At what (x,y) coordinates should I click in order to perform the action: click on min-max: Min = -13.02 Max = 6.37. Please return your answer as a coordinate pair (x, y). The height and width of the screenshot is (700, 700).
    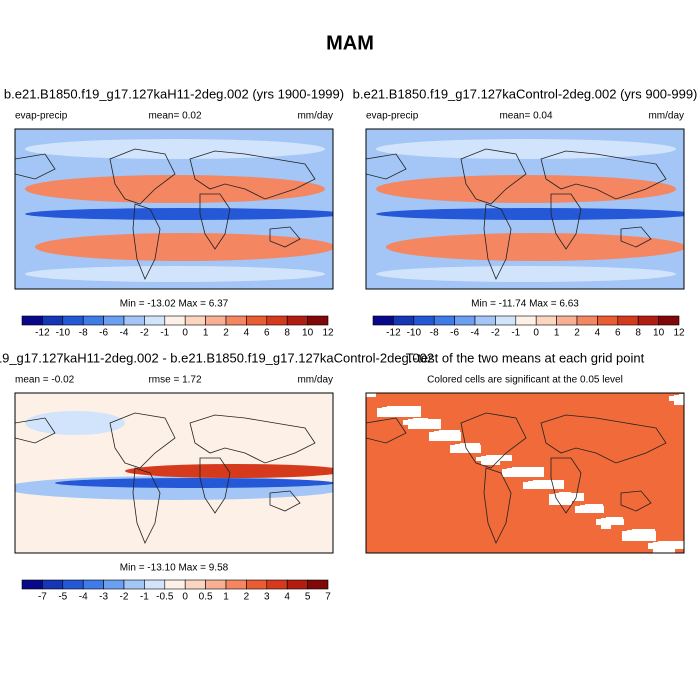
    Looking at the image, I should click on (174, 304).